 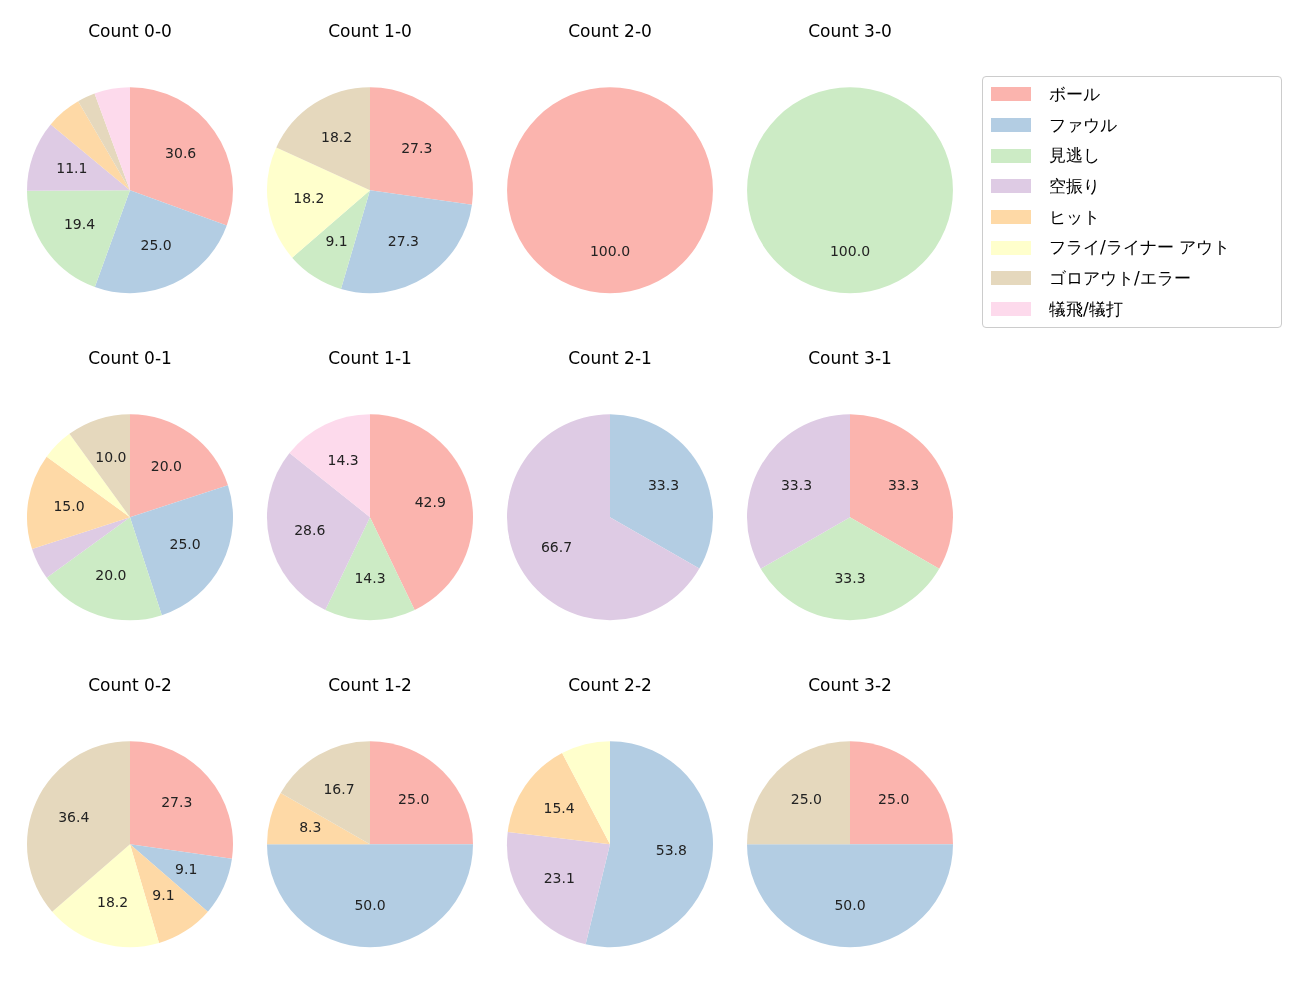 What do you see at coordinates (370, 30) in the screenshot?
I see `chart-title: Count 1-0` at bounding box center [370, 30].